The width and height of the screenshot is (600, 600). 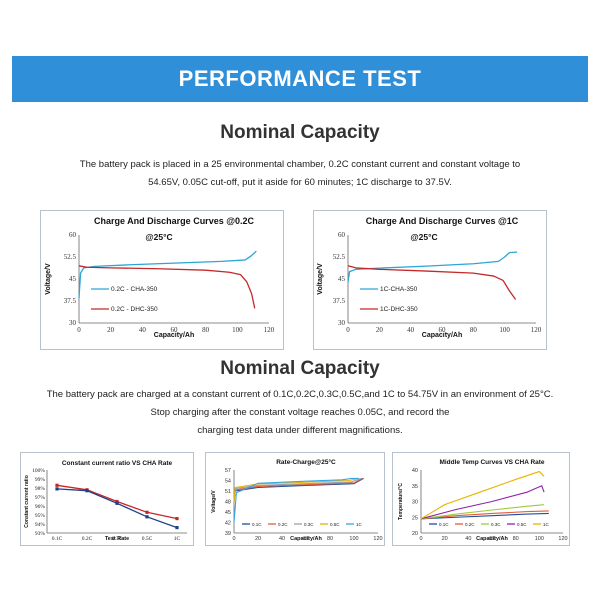 What do you see at coordinates (117, 463) in the screenshot?
I see `chart-title: Constant current ratio VS CHA Rate` at bounding box center [117, 463].